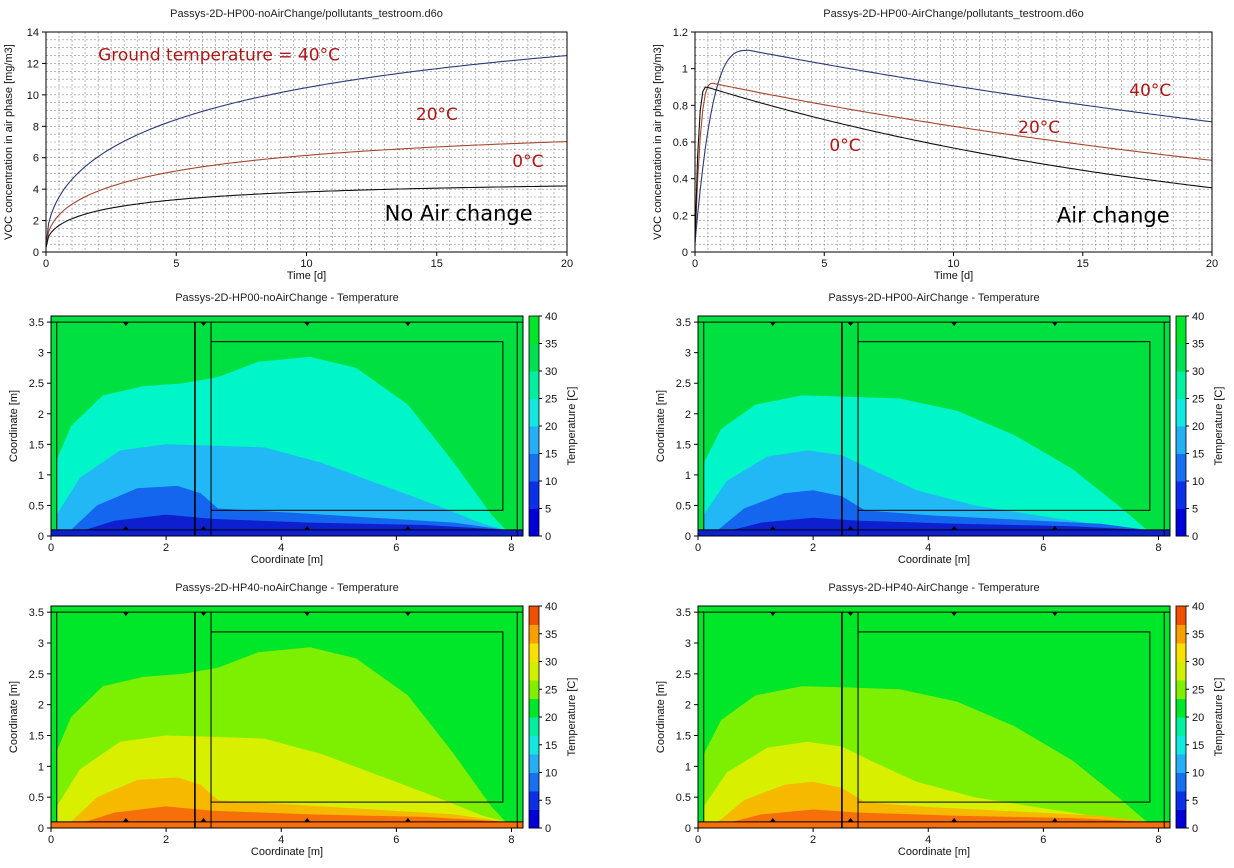  What do you see at coordinates (33, 96) in the screenshot?
I see `y-tick-label: 10` at bounding box center [33, 96].